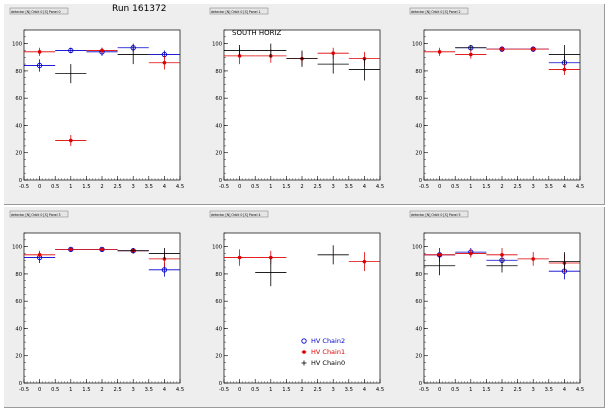 This screenshot has height=410, width=606. I want to click on circle-marker, so click(39, 65).